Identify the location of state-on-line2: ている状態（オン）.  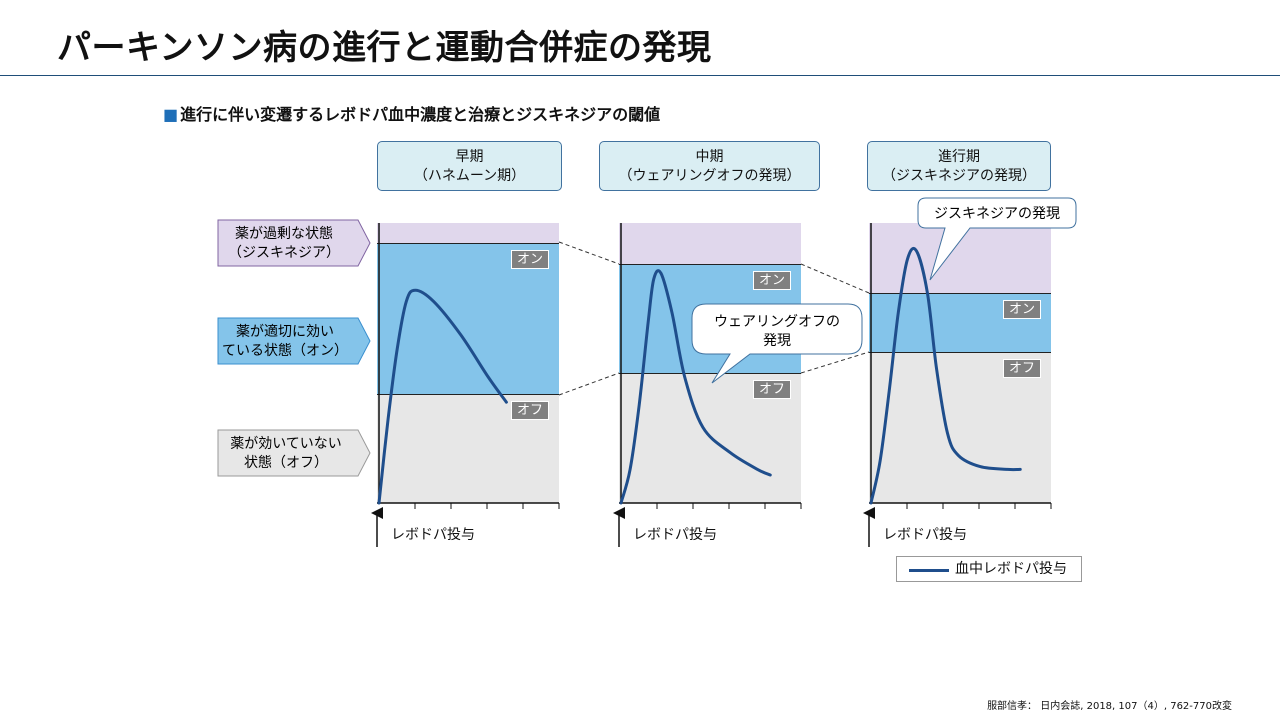
(285, 351).